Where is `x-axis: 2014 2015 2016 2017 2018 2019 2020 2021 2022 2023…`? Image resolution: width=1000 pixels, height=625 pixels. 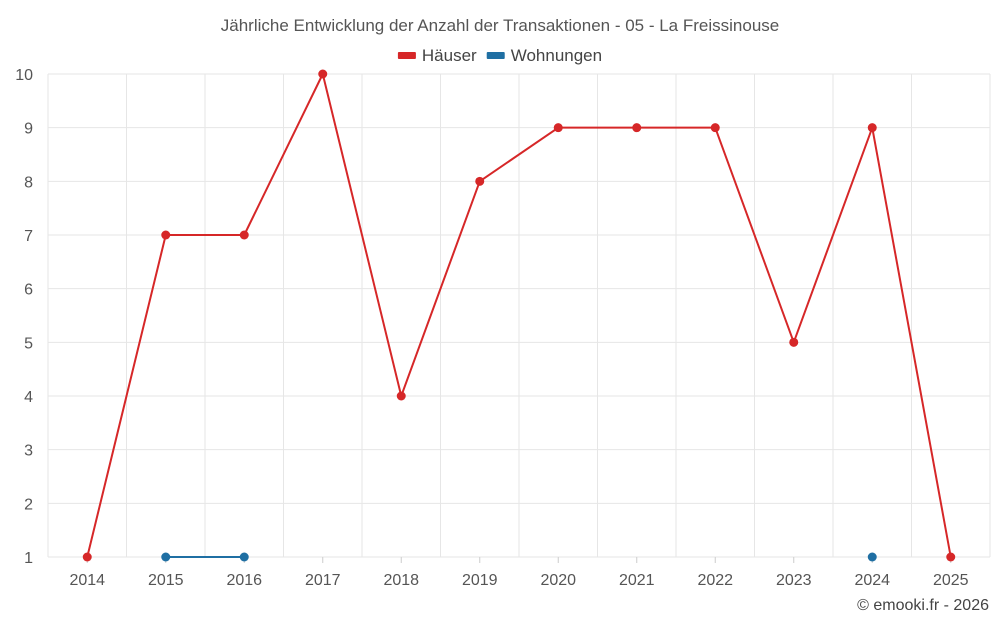 x-axis: 2014 2015 2016 2017 2018 2019 2020 2021 2022 2023… is located at coordinates (519, 573).